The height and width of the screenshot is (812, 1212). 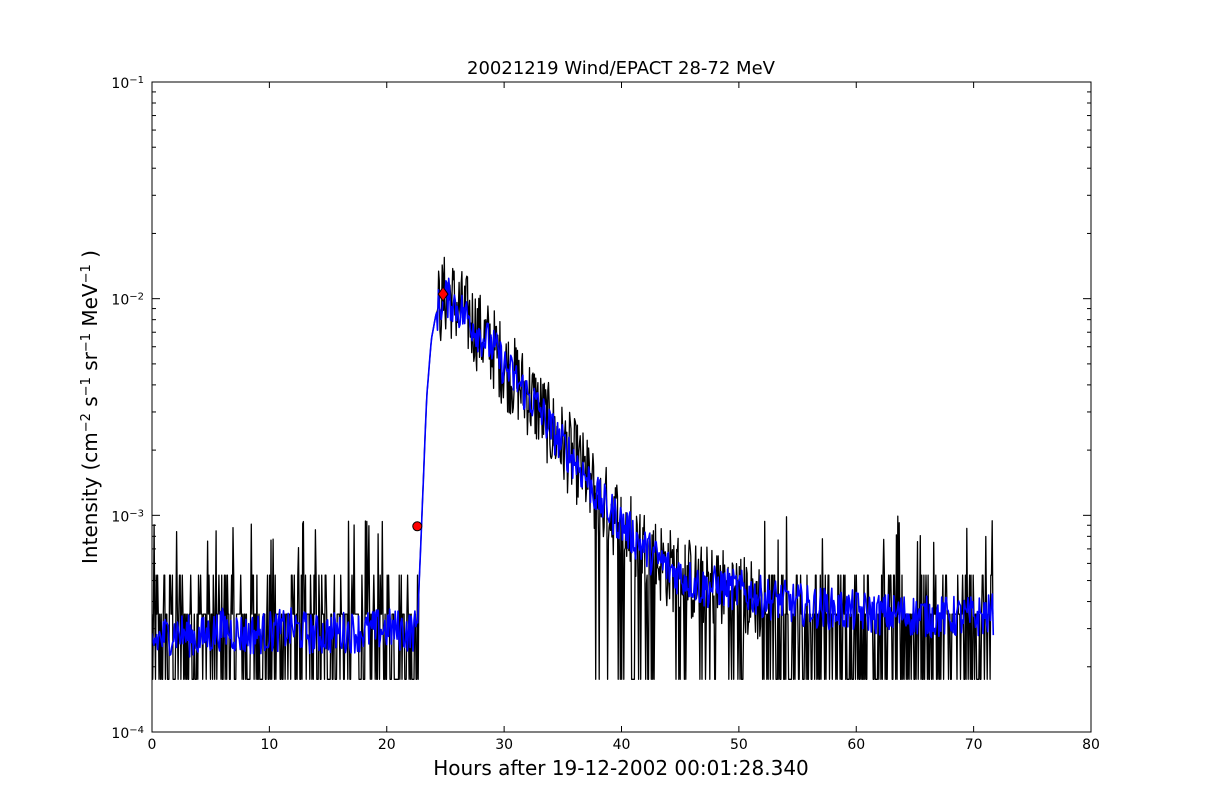 I want to click on y-tick-label: 10⁻³, so click(x=127, y=517).